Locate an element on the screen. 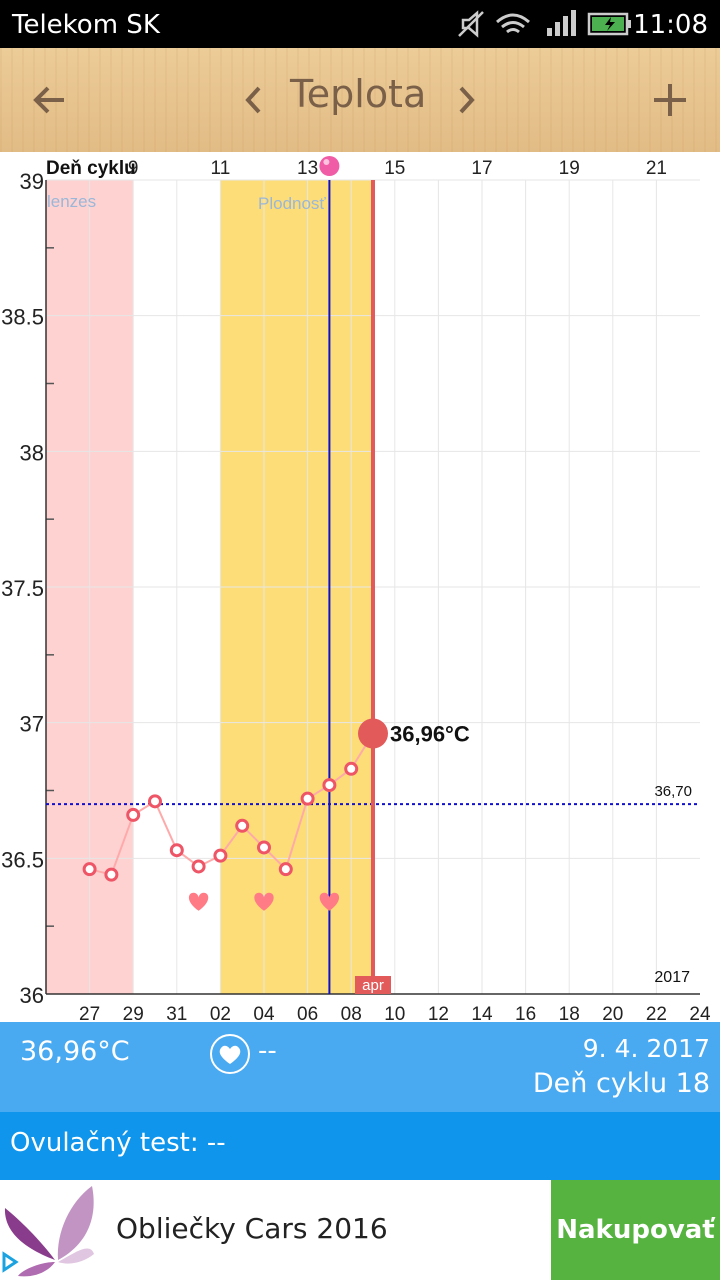 The width and height of the screenshot is (720, 1280). chevron-left-icon is located at coordinates (253, 100).